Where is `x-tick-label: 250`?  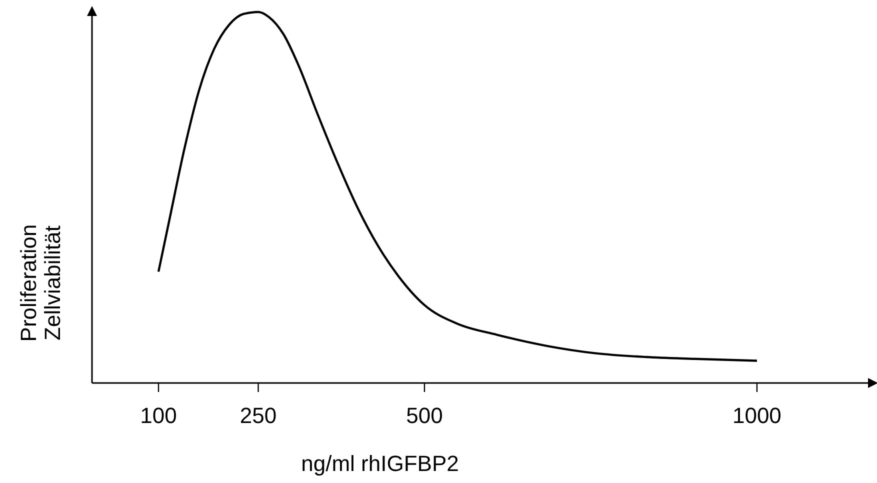
x-tick-label: 250 is located at coordinates (258, 415).